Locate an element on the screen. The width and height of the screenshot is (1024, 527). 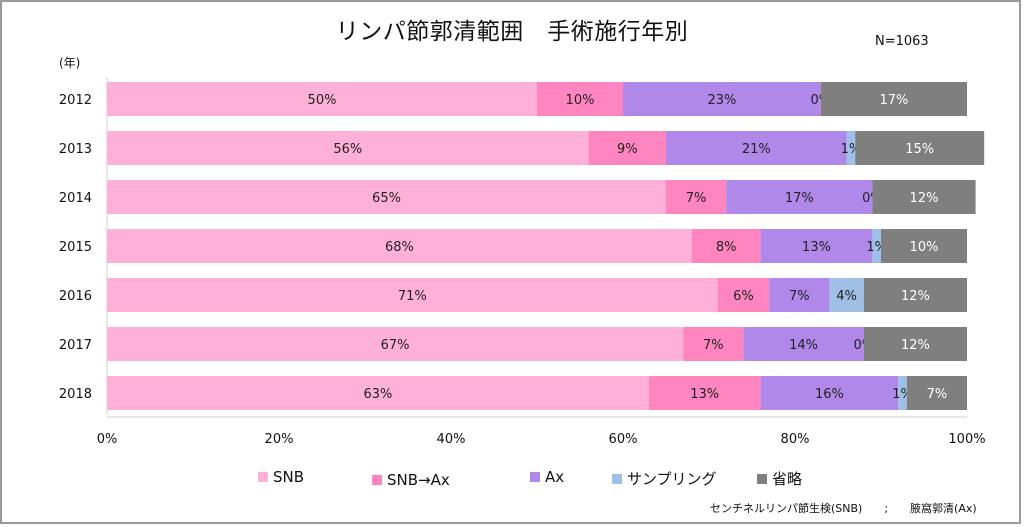
data-label: 6% is located at coordinates (743, 296).